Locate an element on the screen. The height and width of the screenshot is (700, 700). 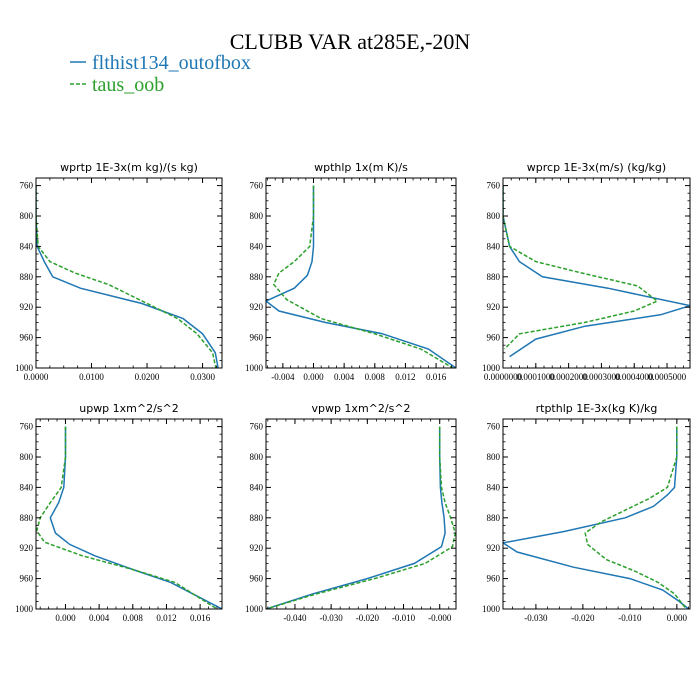
panel-title: wpthlp 1x(m K)/s is located at coordinates (361, 167).